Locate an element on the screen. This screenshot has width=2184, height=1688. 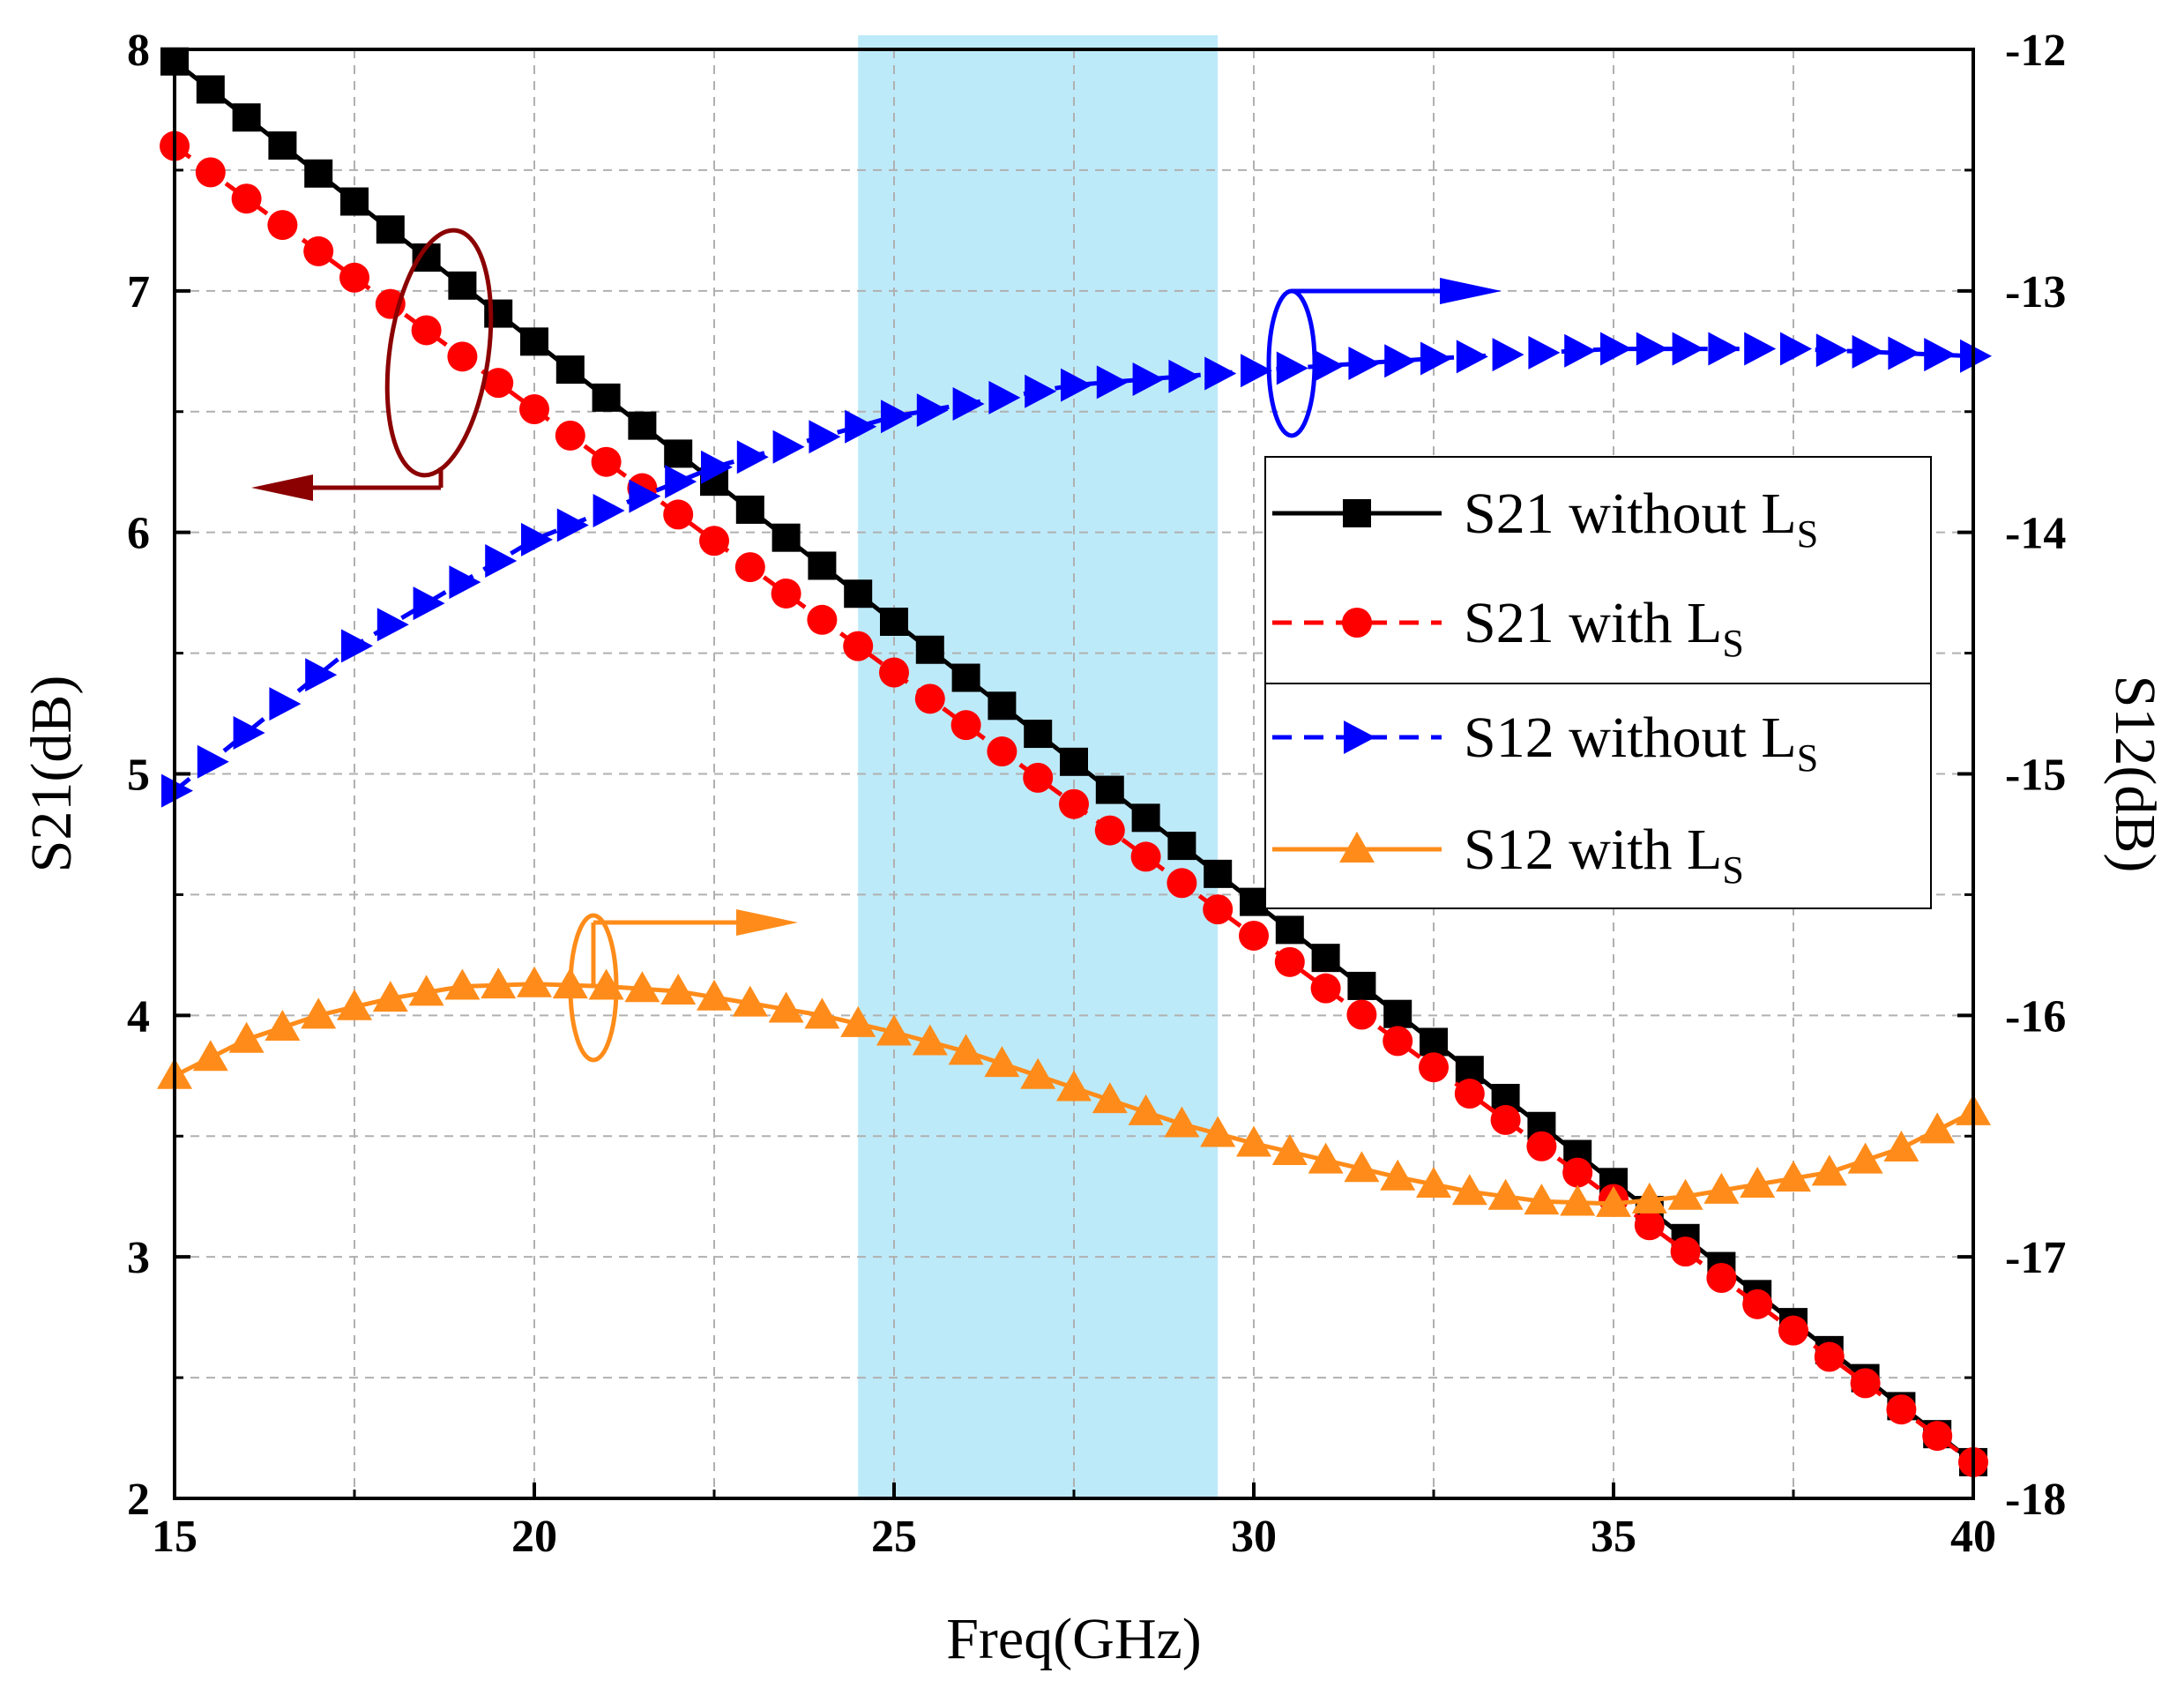
right-tick-label: -17 is located at coordinates (2035, 1258).